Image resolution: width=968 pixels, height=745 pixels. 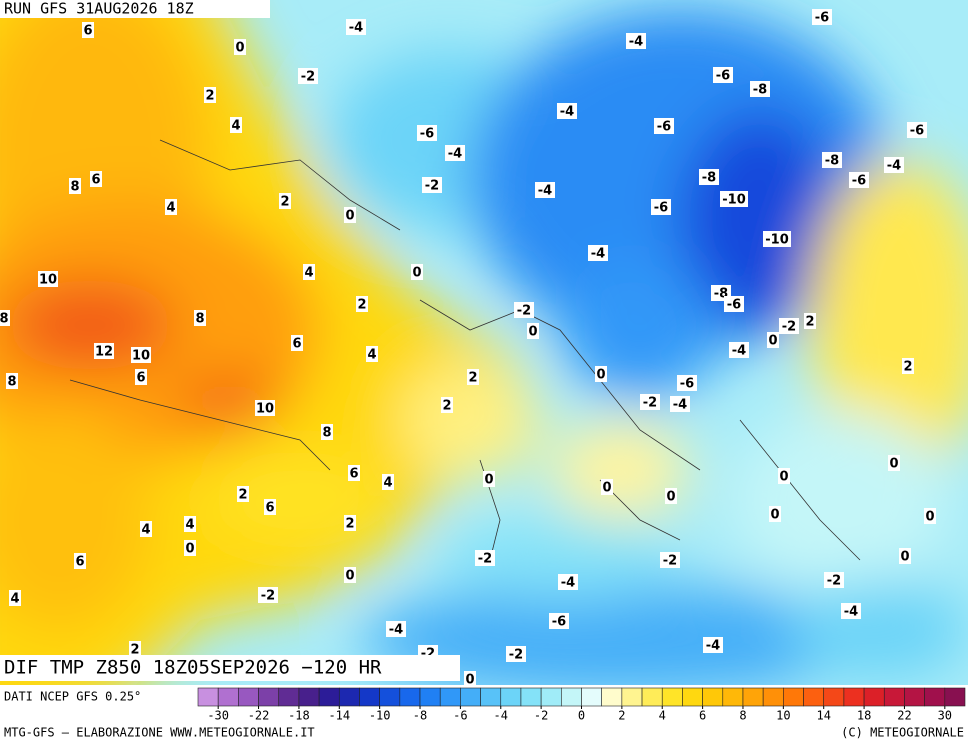 What do you see at coordinates (864, 716) in the screenshot?
I see `colorbar-tick-label: 18` at bounding box center [864, 716].